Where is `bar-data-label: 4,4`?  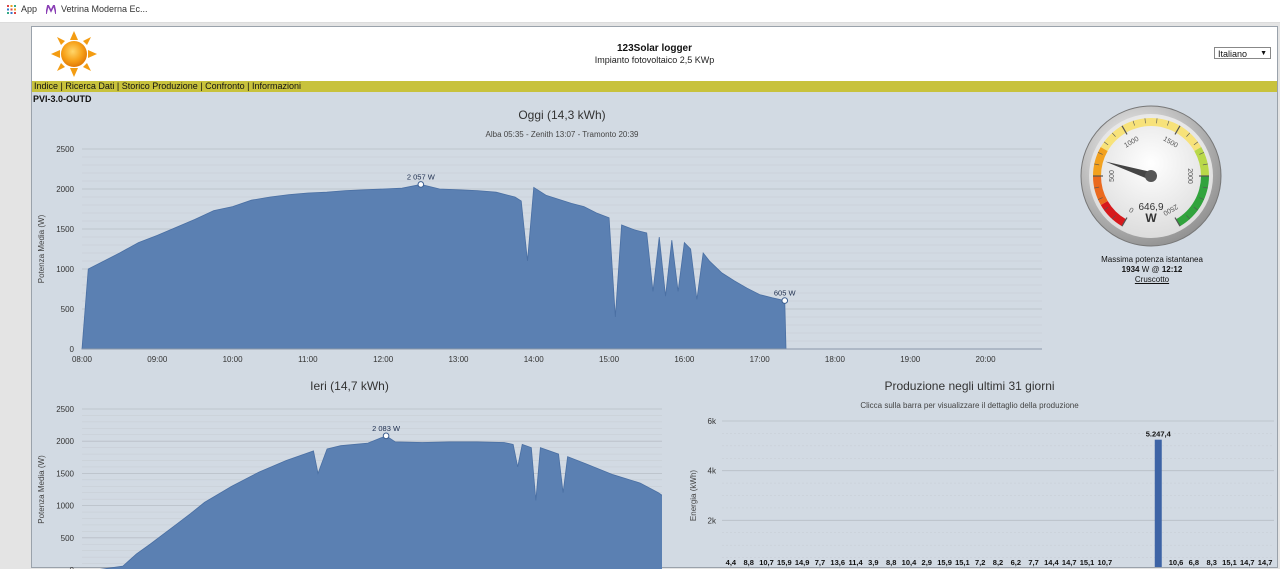
bar-data-label: 4,4 is located at coordinates (731, 562).